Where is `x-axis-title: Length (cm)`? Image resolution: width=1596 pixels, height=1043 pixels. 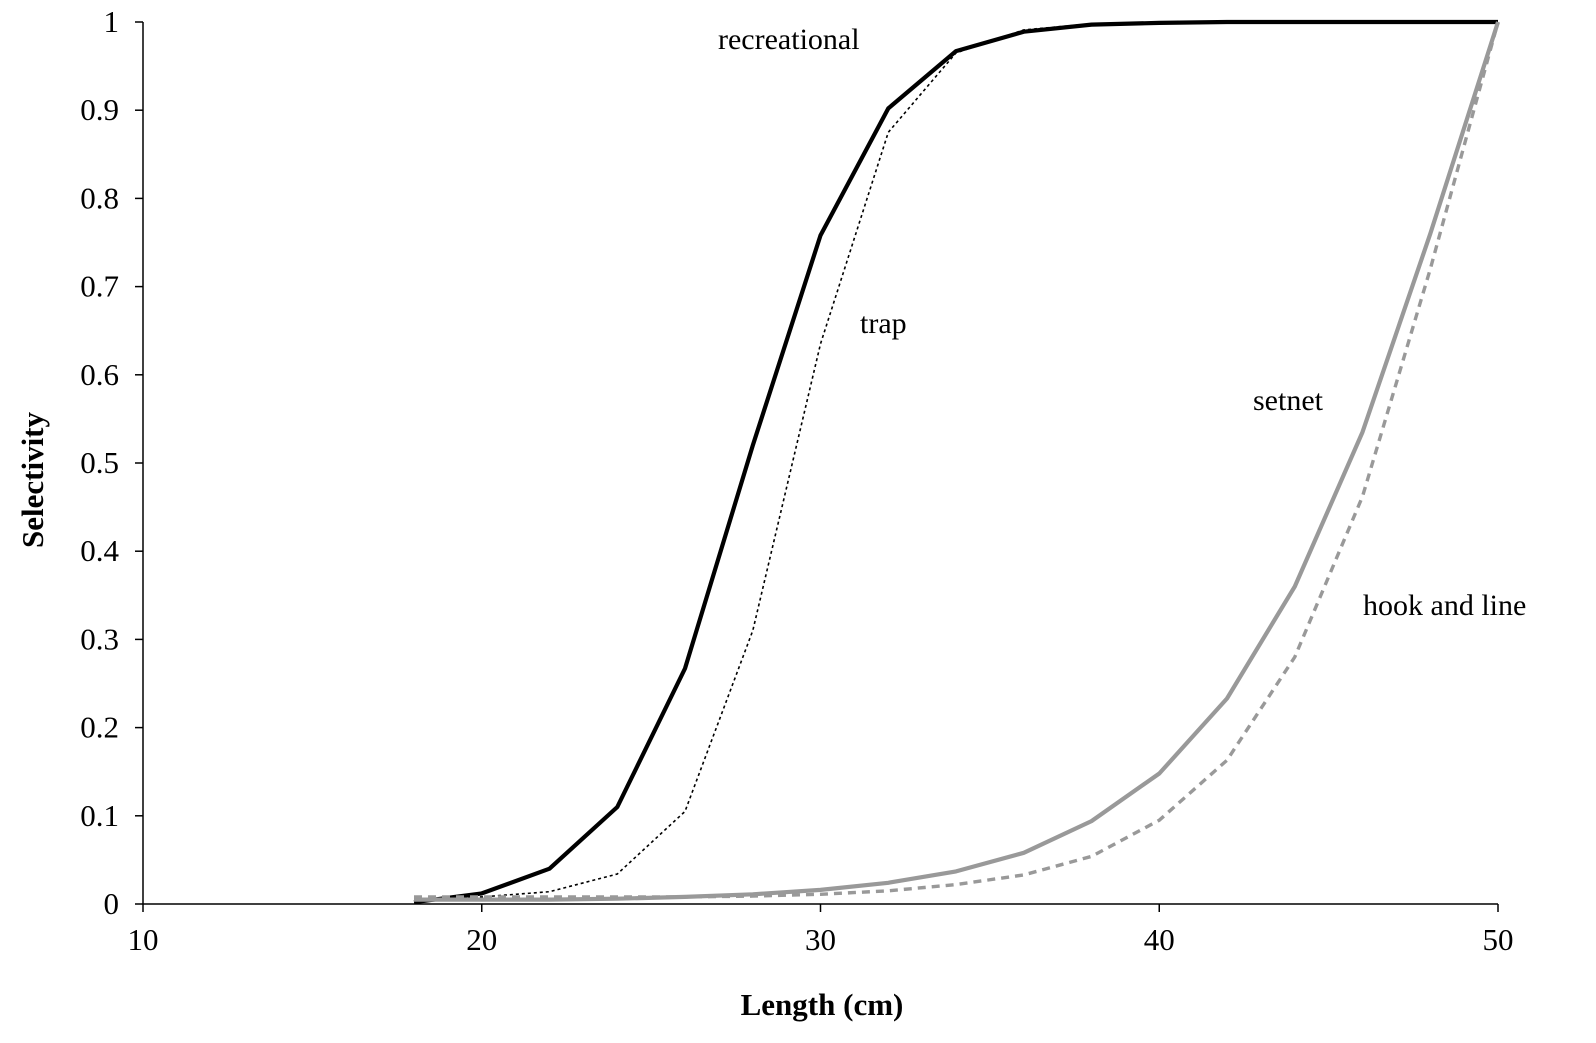
x-axis-title: Length (cm) is located at coordinates (822, 1004).